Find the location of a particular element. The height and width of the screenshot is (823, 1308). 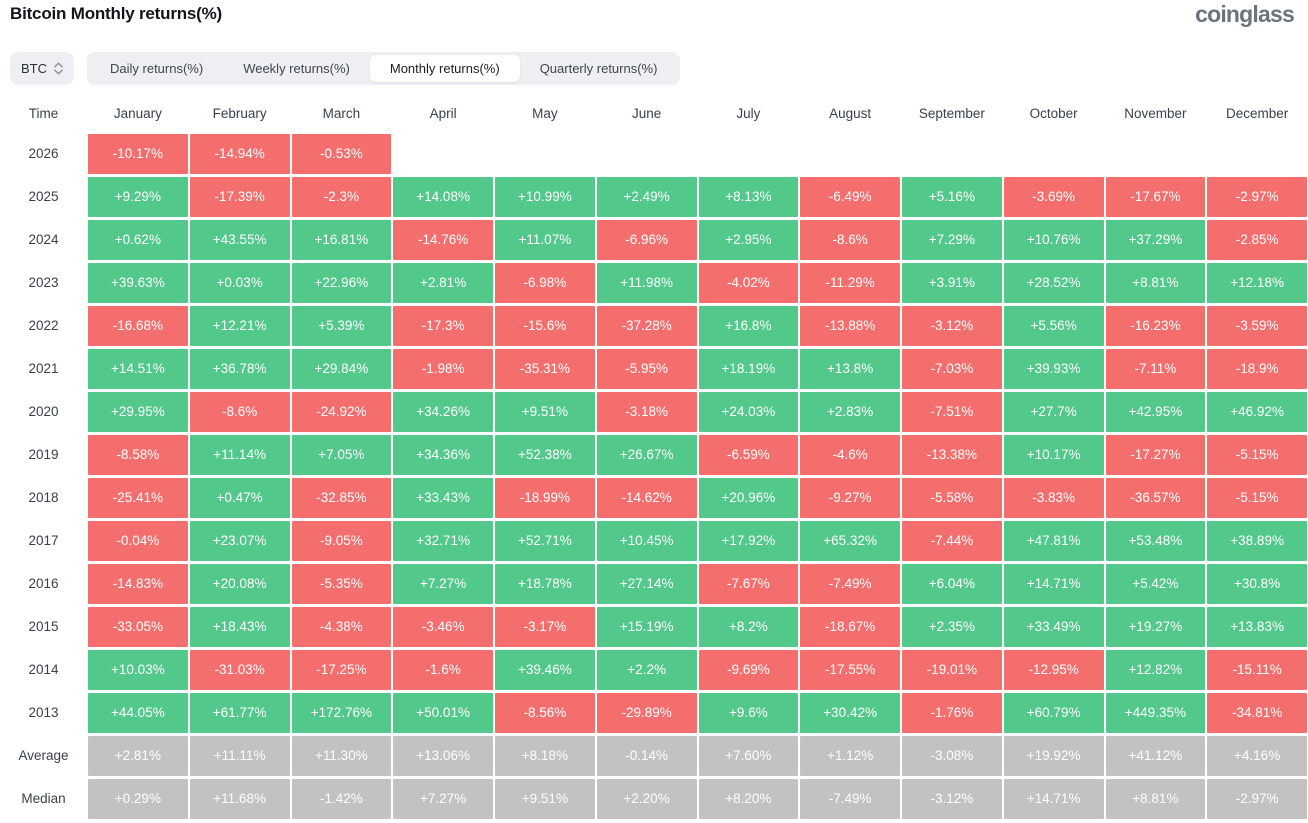

row-label-2021: 2021 is located at coordinates (43, 368).